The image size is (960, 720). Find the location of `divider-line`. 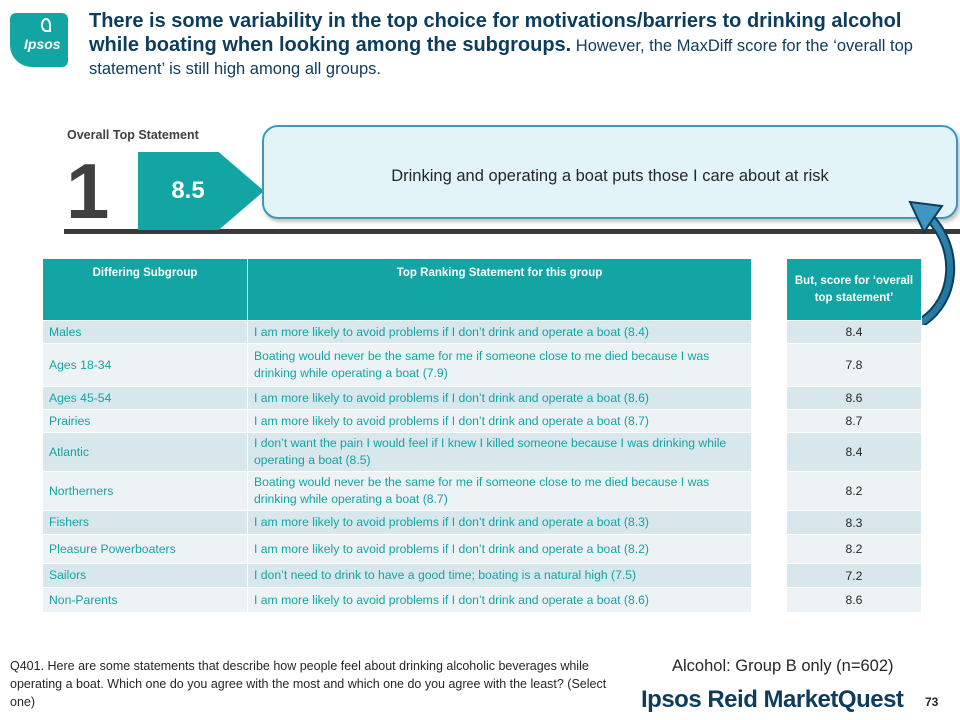

divider-line is located at coordinates (512, 231).